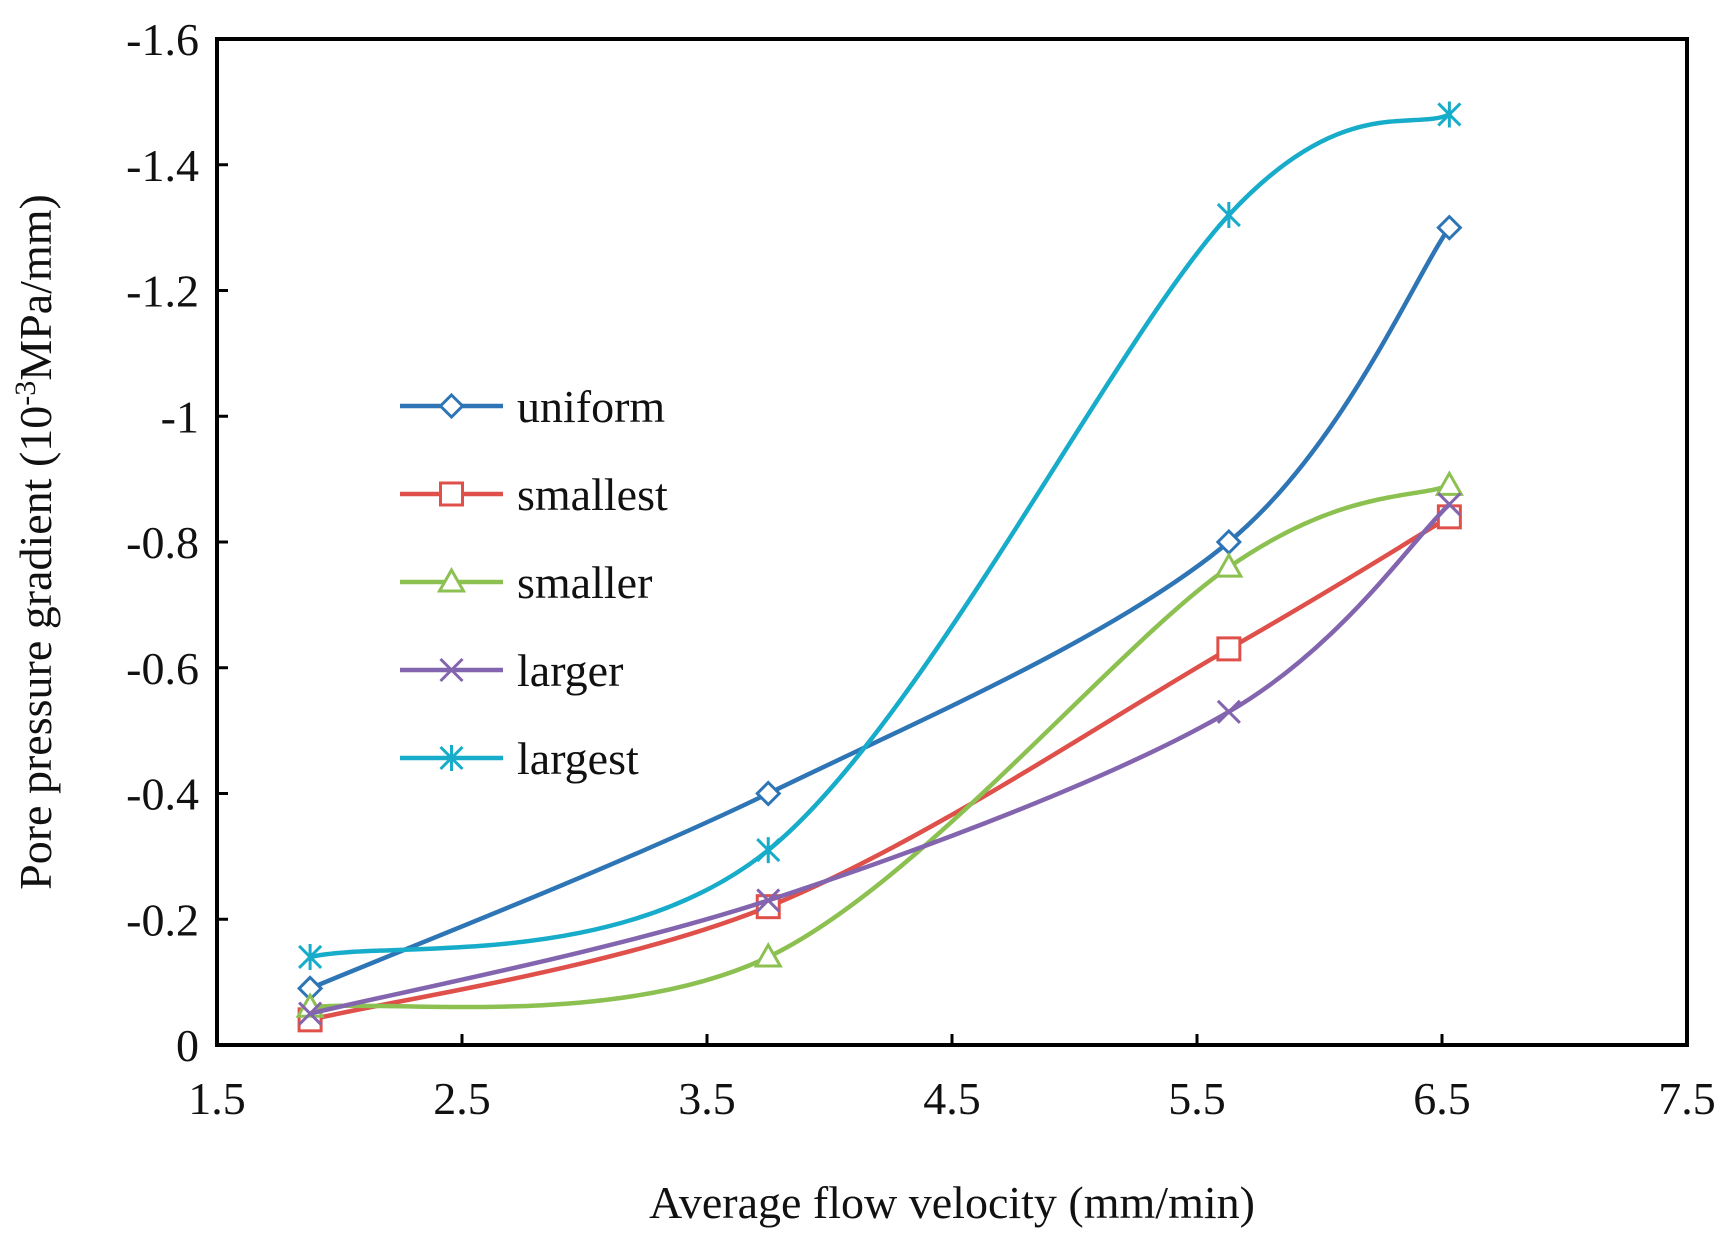 The image size is (1724, 1240). Describe the element at coordinates (162, 165) in the screenshot. I see `y-tick-label: -1.4` at that location.